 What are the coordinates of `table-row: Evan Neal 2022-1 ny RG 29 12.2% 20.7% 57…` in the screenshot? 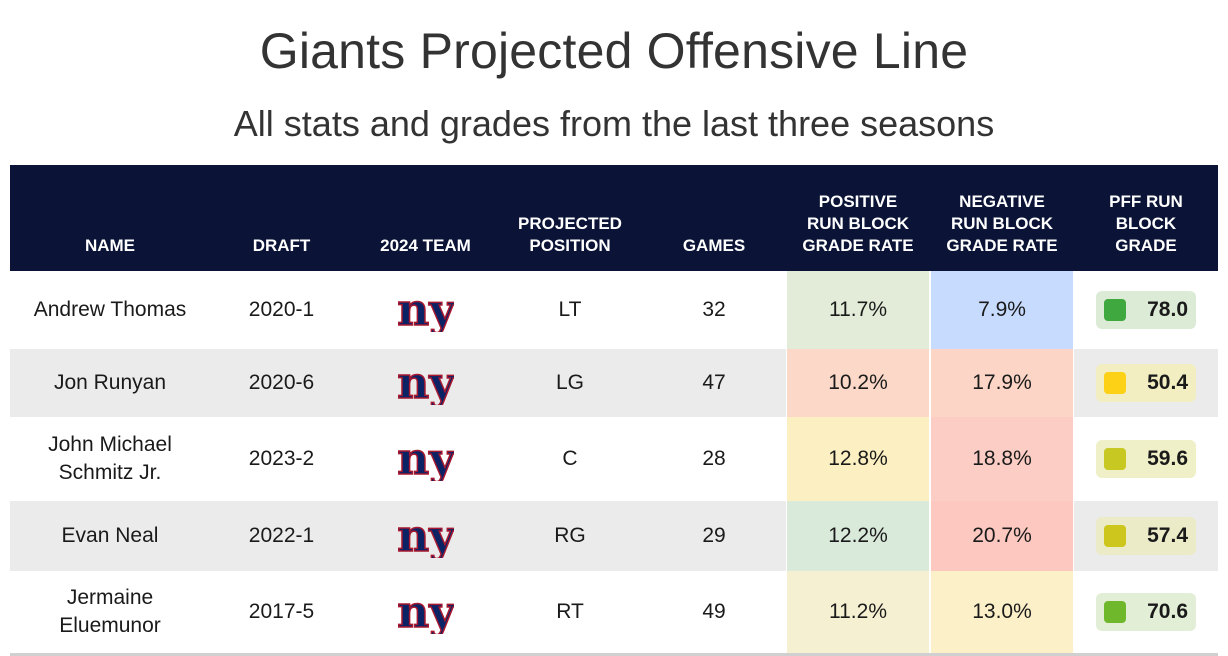 It's located at (614, 536).